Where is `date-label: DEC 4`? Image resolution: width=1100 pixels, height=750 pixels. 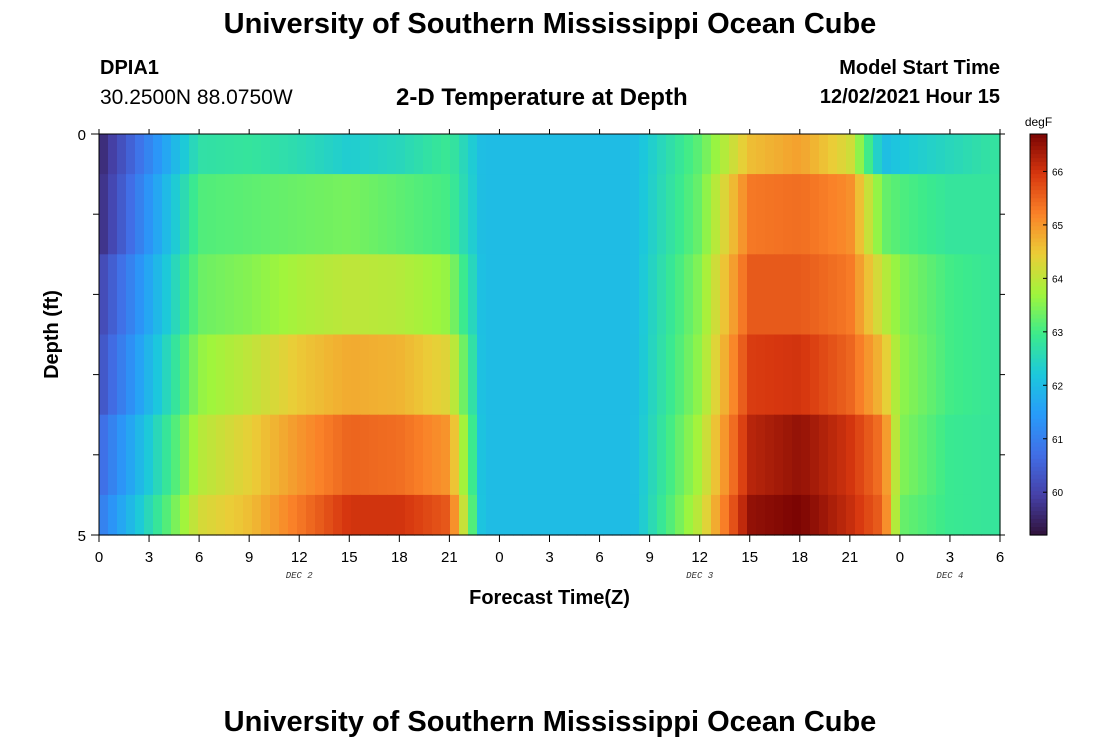
date-label: DEC 4 is located at coordinates (949, 576).